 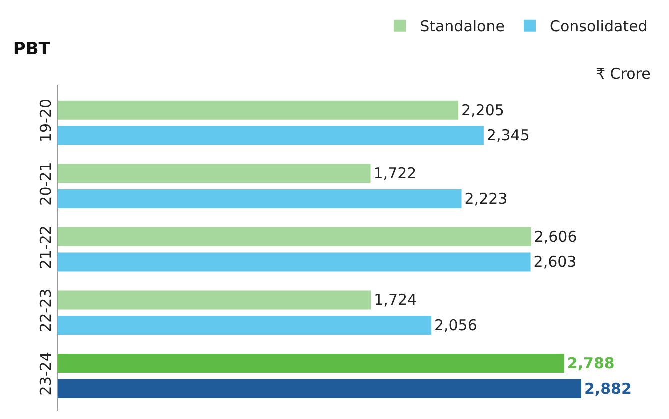 What do you see at coordinates (608, 389) in the screenshot?
I see `data-label: 2,882` at bounding box center [608, 389].